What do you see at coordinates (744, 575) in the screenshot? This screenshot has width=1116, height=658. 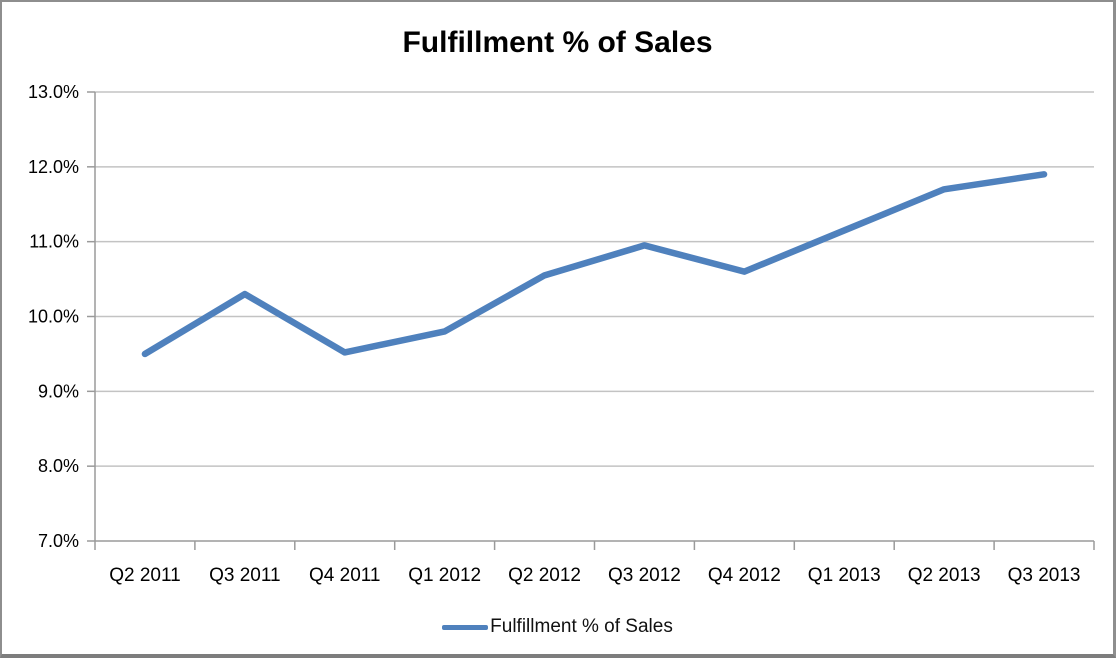 I see `x-axis-category-label: Q4 2012` at bounding box center [744, 575].